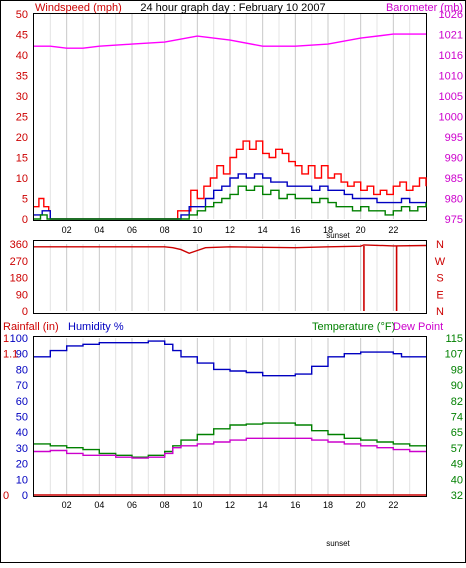 This screenshot has width=466, height=568. What do you see at coordinates (78, 8) in the screenshot?
I see `windspeed-label: Windspeed (mph)` at bounding box center [78, 8].